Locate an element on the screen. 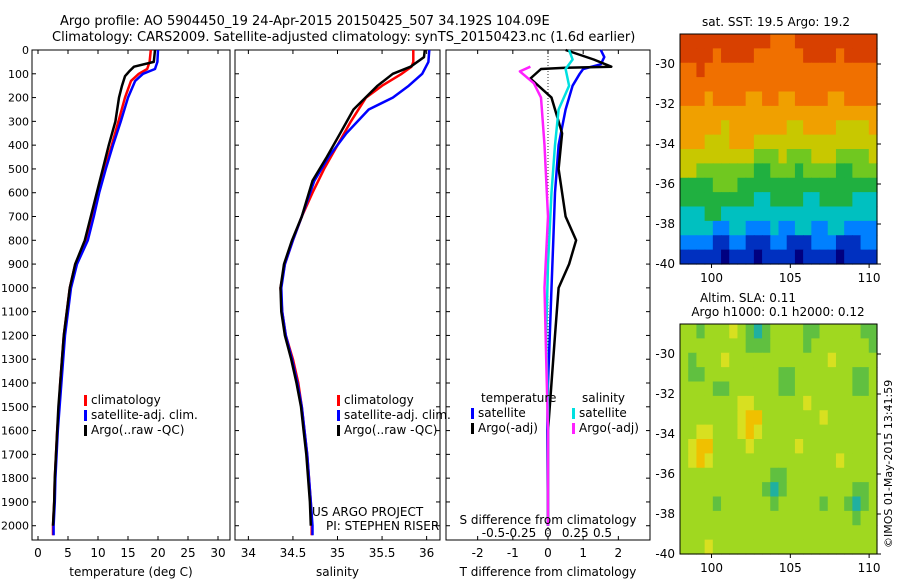 The height and width of the screenshot is (580, 900). temperature-ytick-label: 100 is located at coordinates (18, 74).